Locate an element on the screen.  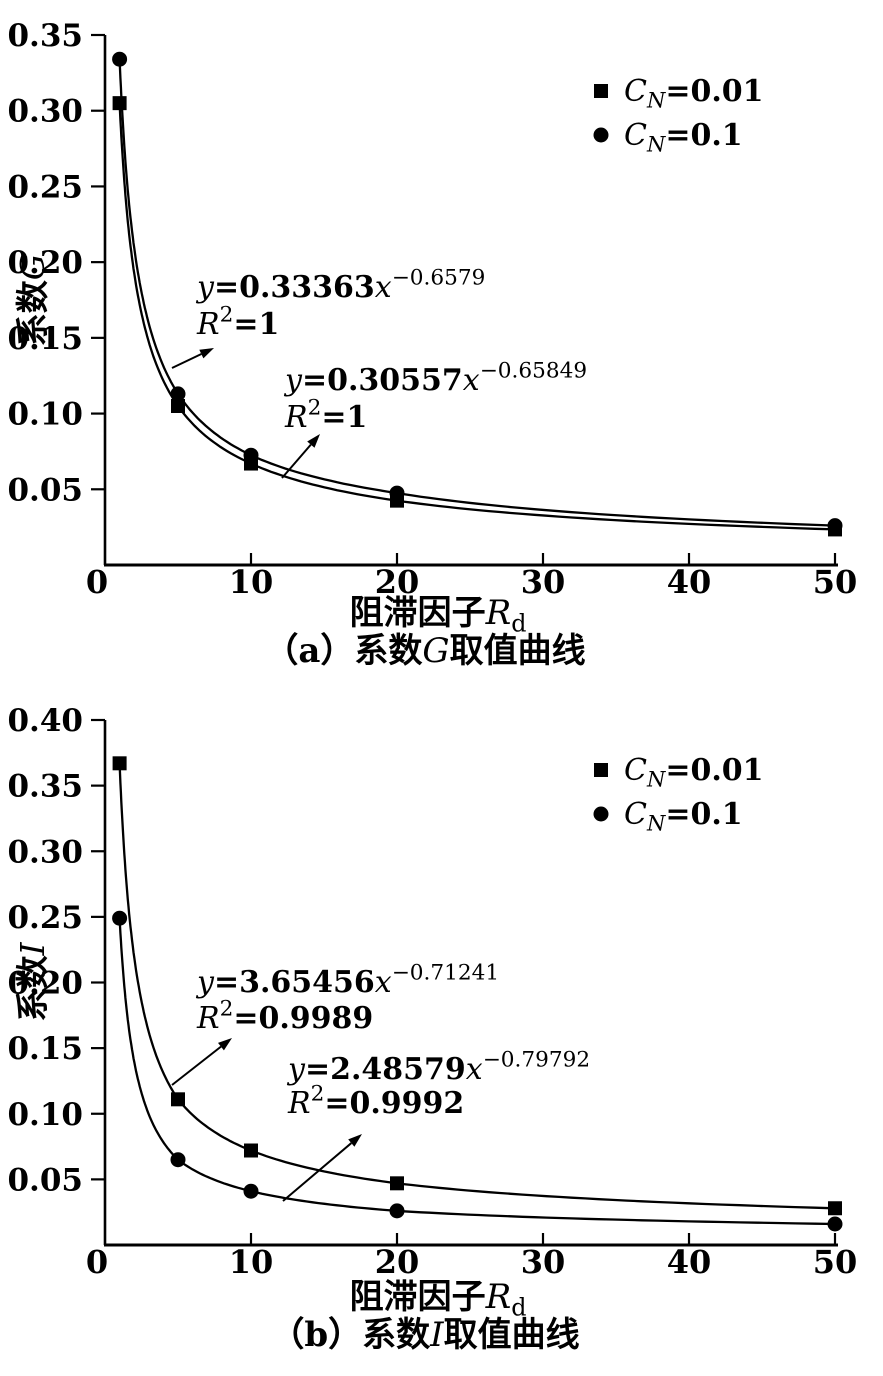
fit-equation: y=2.48579x−0.79792 is located at coordinates (438, 1067).